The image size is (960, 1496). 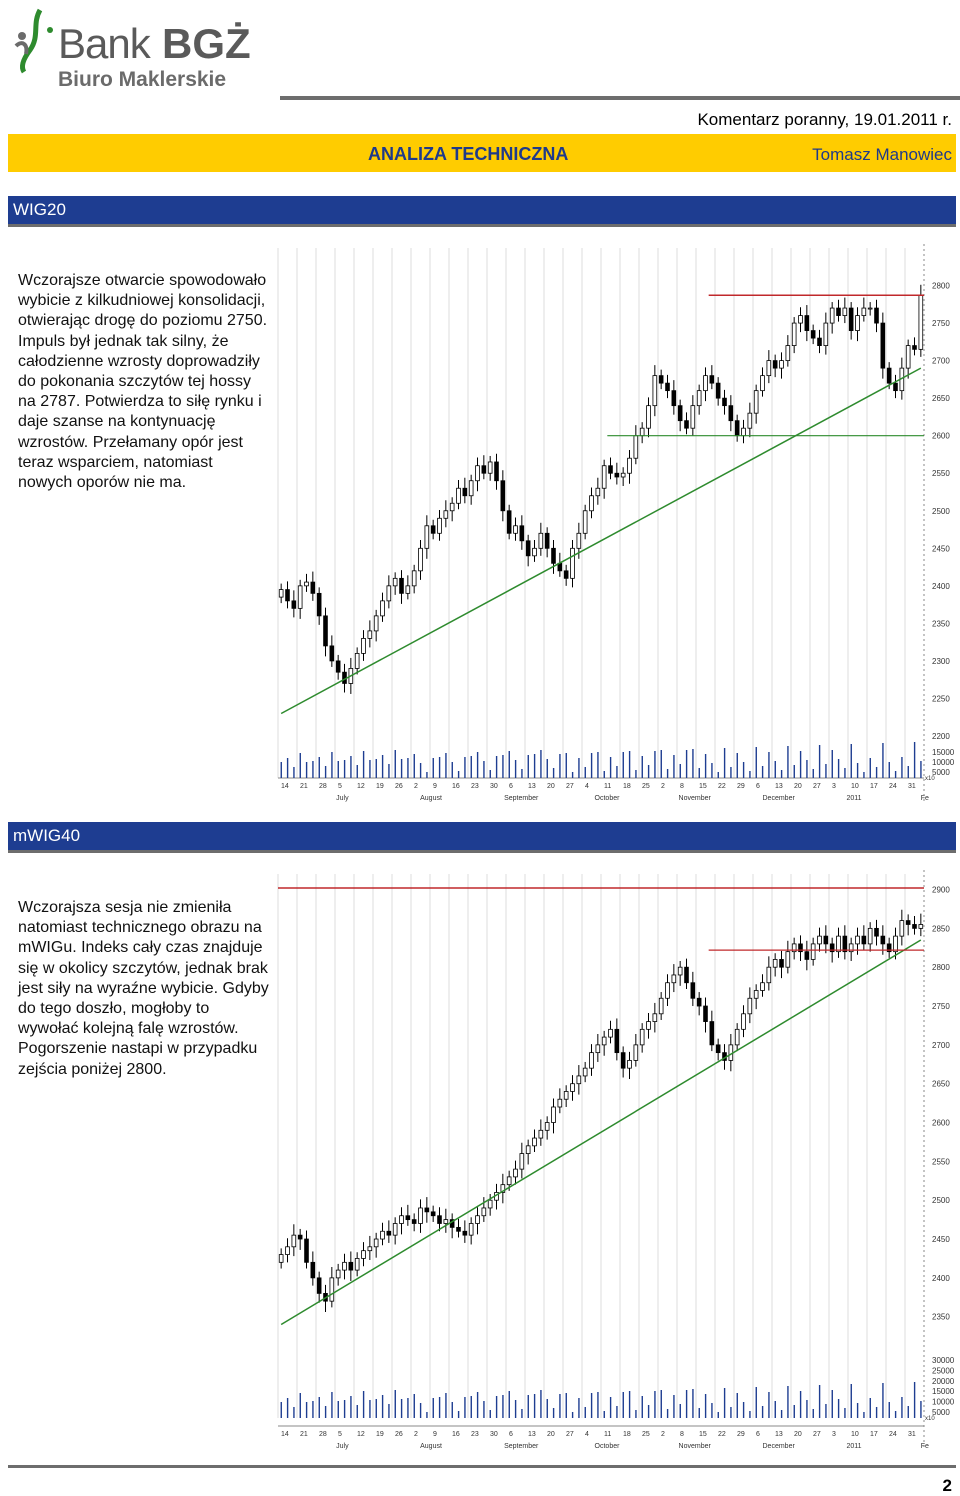 I want to click on y-tick-label: 2450, so click(x=941, y=548).